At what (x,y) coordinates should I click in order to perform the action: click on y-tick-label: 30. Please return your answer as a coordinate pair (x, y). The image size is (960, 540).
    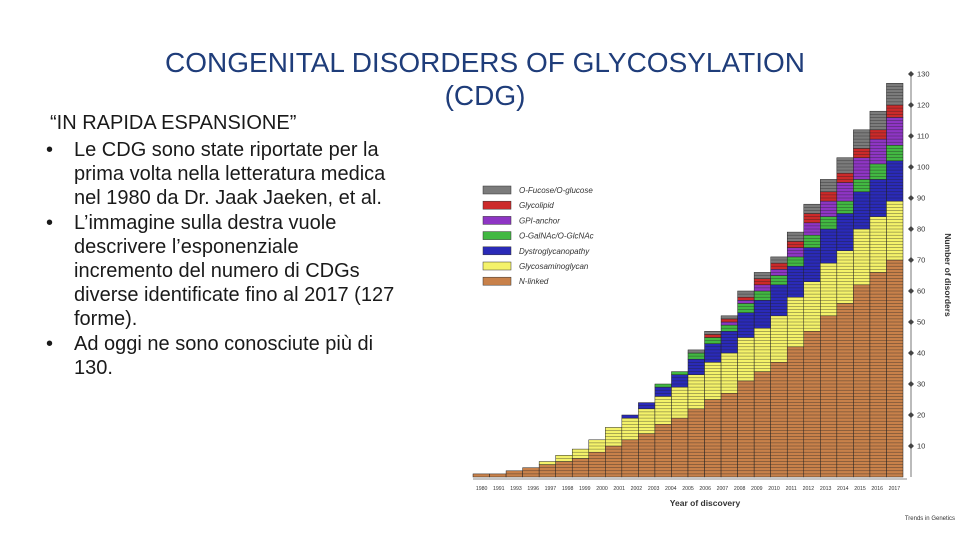
    Looking at the image, I should click on (921, 384).